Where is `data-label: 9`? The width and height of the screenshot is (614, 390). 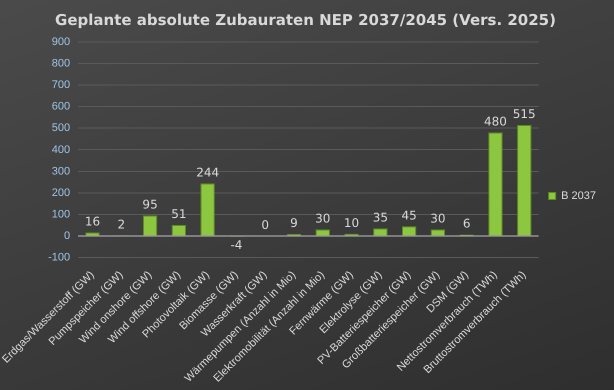
data-label: 9 is located at coordinates (294, 223).